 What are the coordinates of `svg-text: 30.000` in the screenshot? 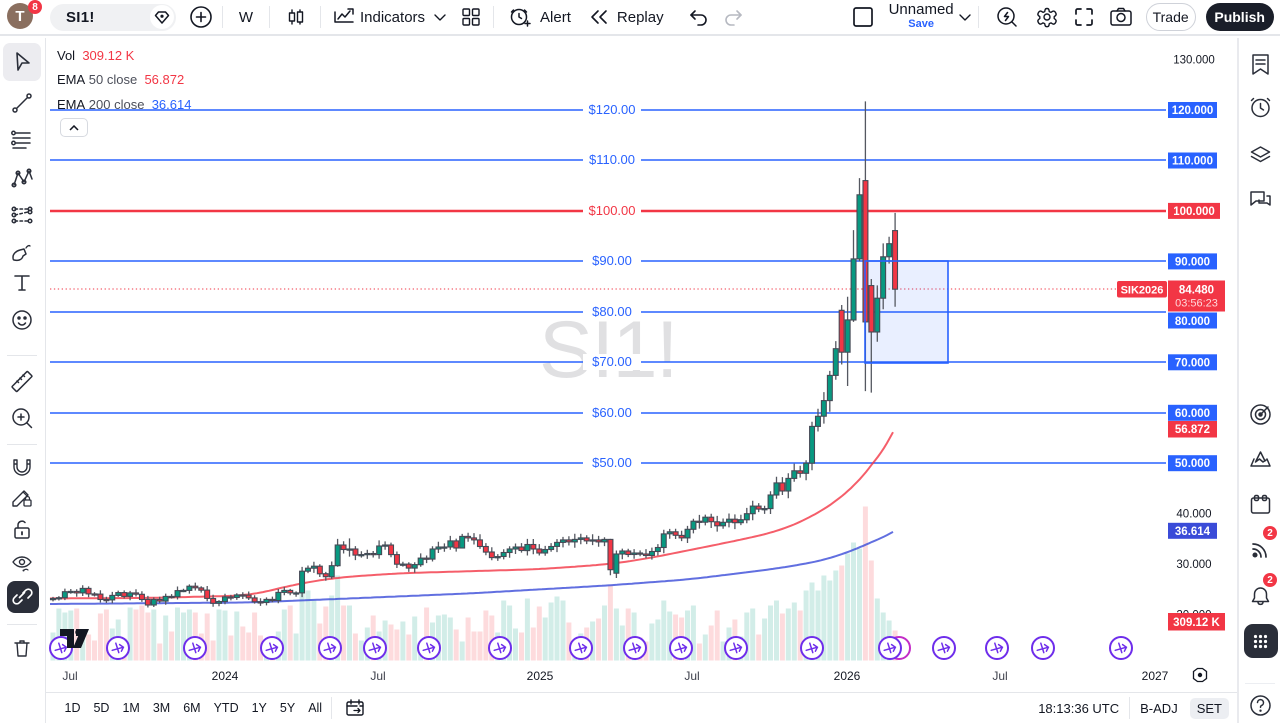 It's located at (1193, 565).